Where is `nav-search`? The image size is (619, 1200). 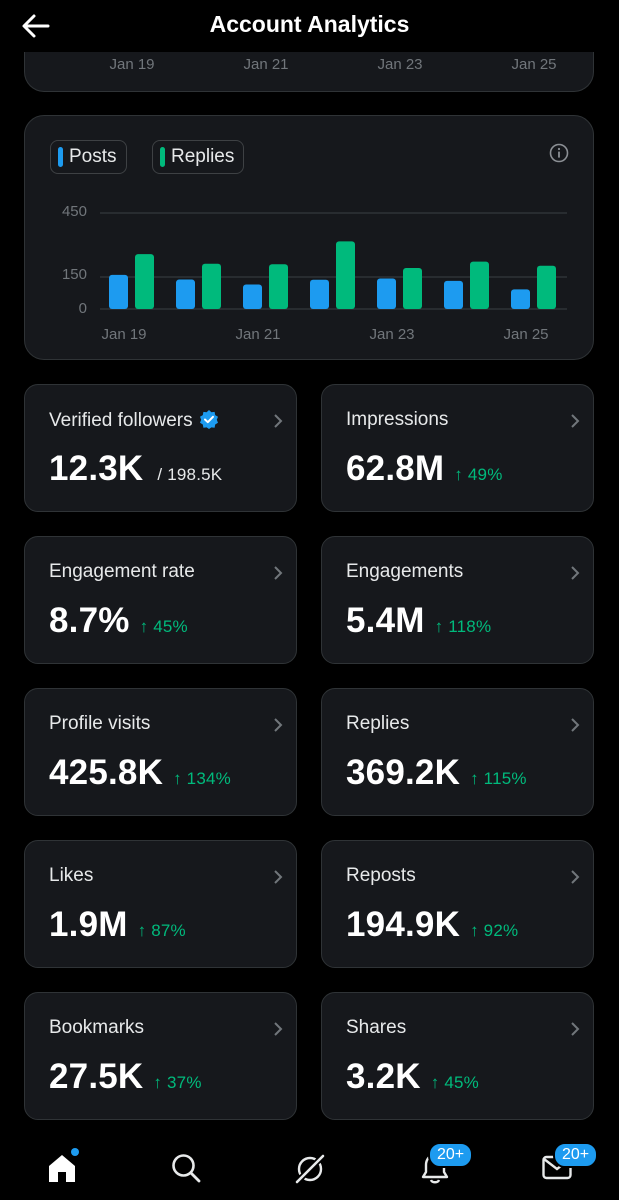 nav-search is located at coordinates (186, 1170).